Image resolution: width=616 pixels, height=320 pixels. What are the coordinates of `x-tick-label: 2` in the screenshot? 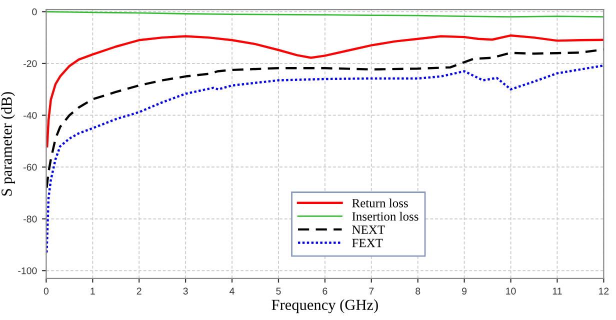 It's located at (139, 291).